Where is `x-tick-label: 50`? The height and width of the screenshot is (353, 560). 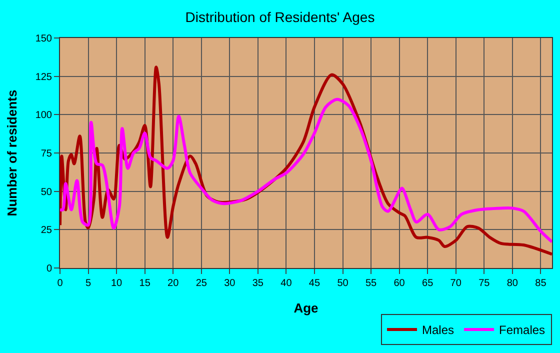 x-tick-label: 50 is located at coordinates (343, 283).